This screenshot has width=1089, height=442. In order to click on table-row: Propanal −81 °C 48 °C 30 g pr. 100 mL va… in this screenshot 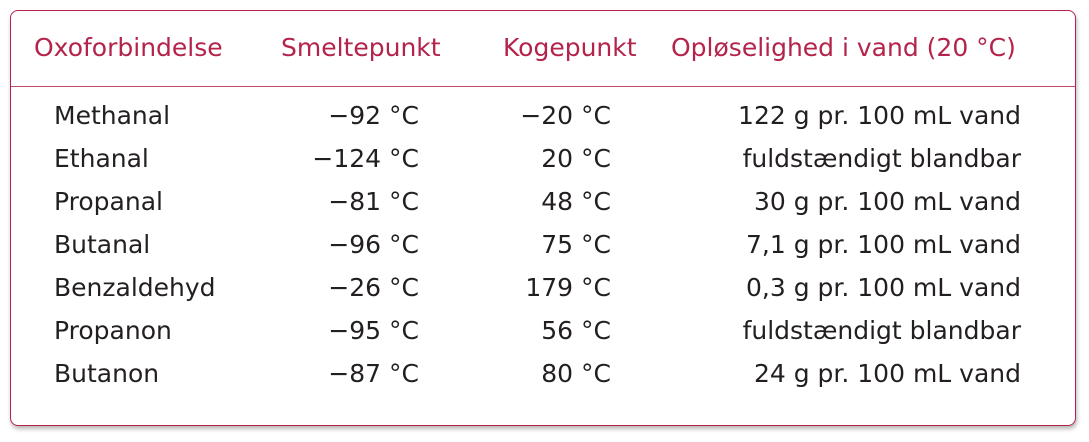, I will do `click(543, 202)`.